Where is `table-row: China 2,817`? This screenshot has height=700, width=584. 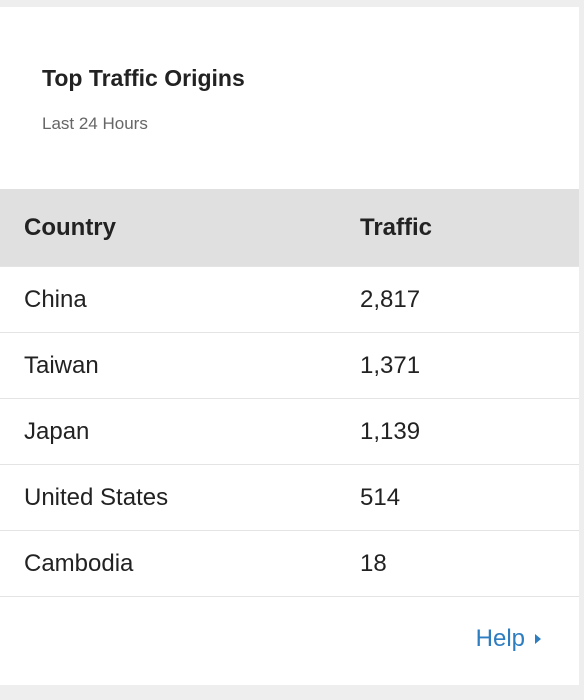 table-row: China 2,817 is located at coordinates (289, 299).